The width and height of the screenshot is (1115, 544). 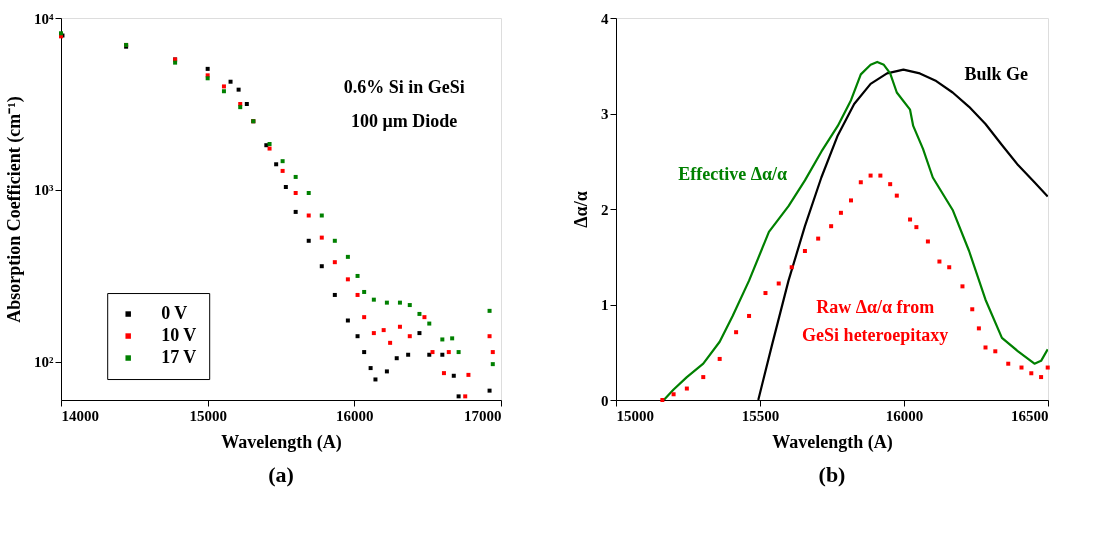 What do you see at coordinates (80, 415) in the screenshot?
I see `x-tick-label: 14000` at bounding box center [80, 415].